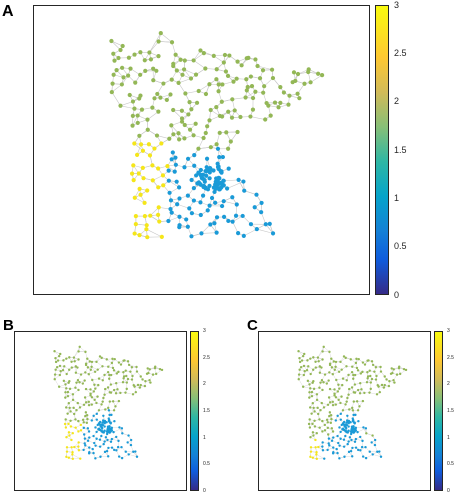  What do you see at coordinates (352, 403) in the screenshot?
I see `node-group` at bounding box center [352, 403].